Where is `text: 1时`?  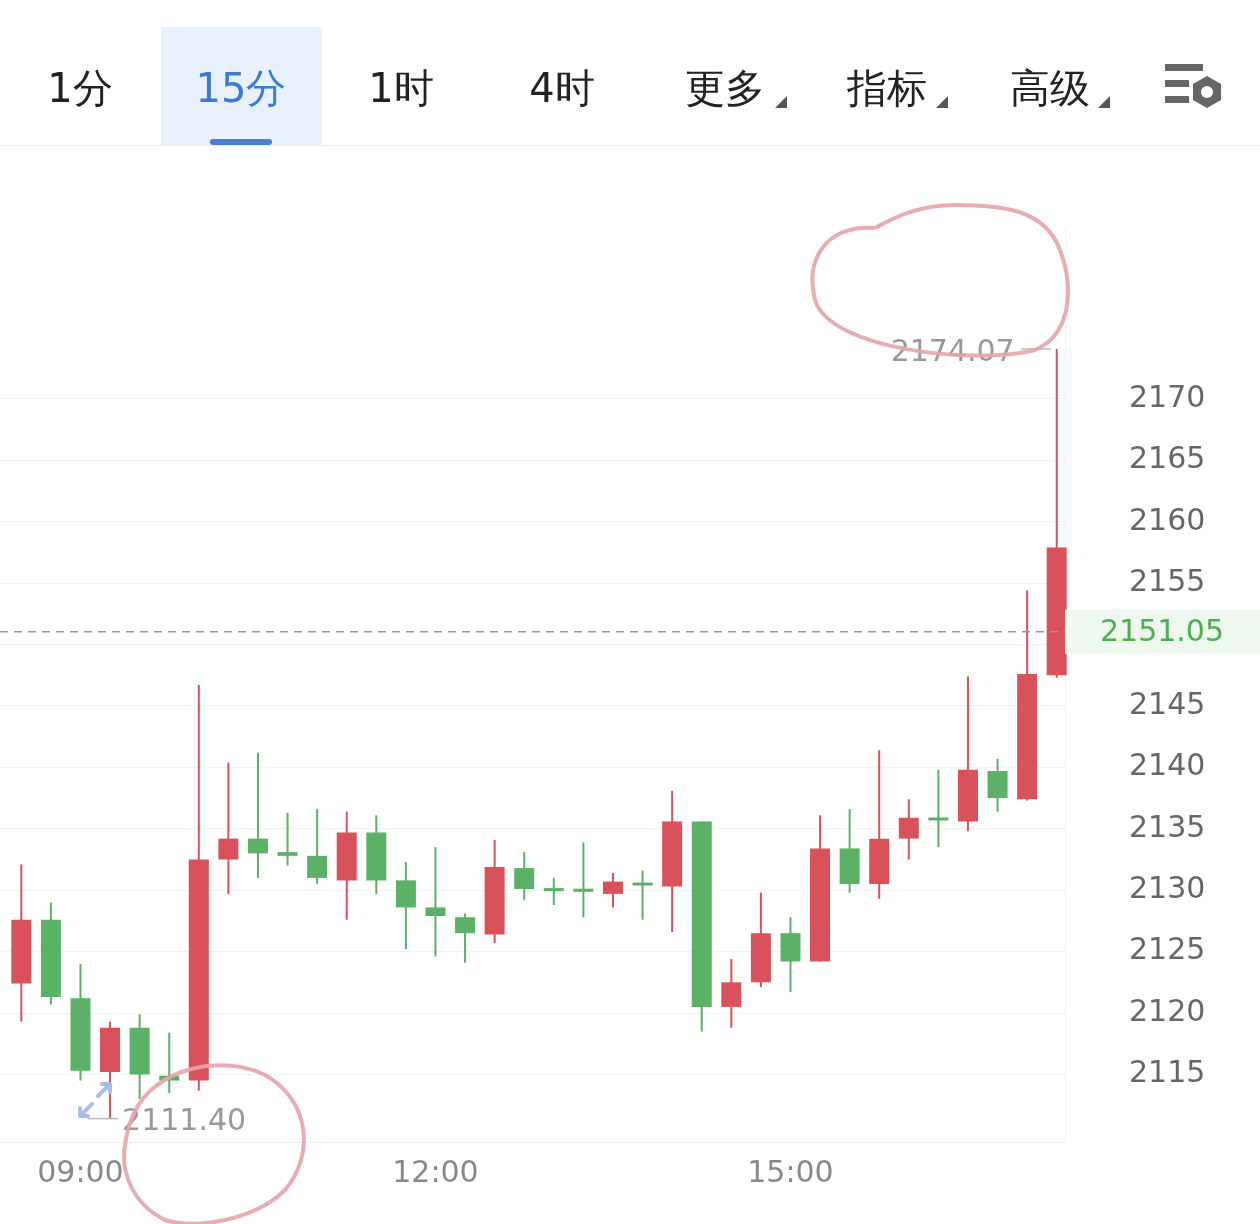
text: 1时 is located at coordinates (401, 88).